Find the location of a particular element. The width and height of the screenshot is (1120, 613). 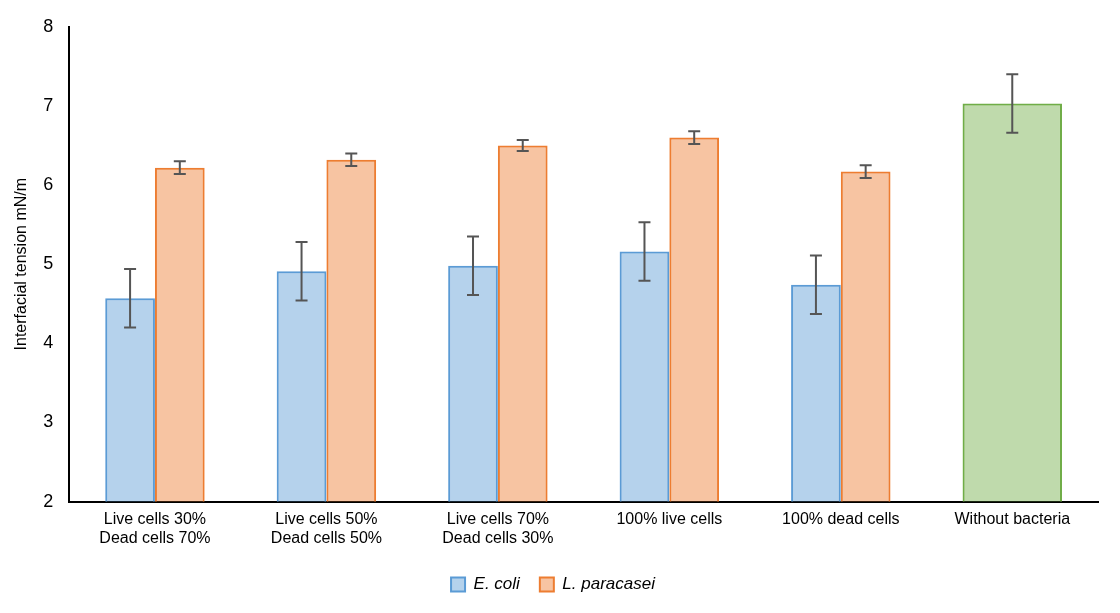

y-tick-label: 4 is located at coordinates (48, 342).